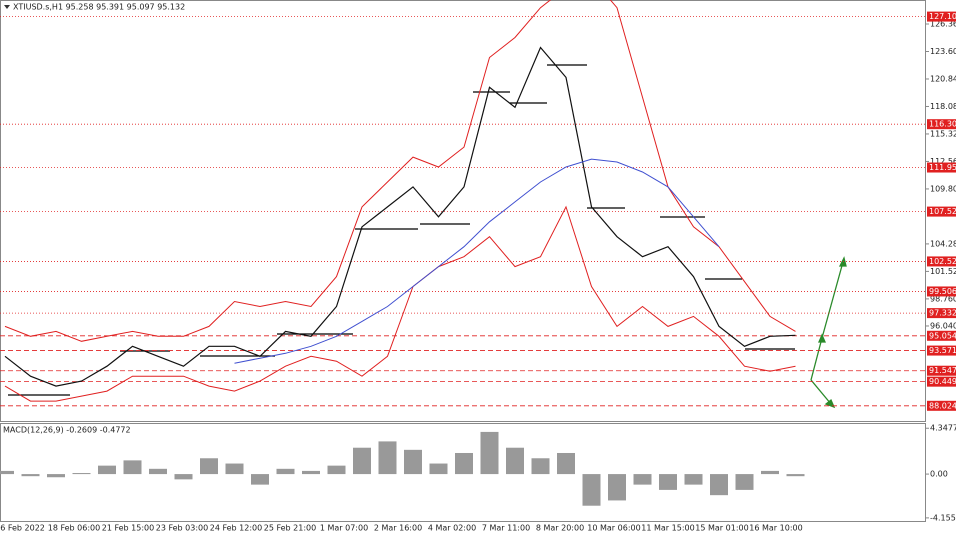  Describe the element at coordinates (398, 528) in the screenshot. I see `x-tick-label: 2 Mar 16:00` at that location.